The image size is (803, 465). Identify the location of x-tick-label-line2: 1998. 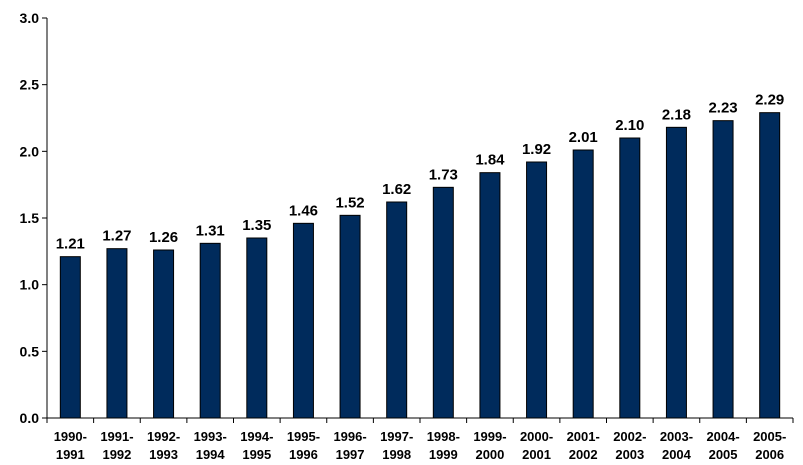
(396, 454).